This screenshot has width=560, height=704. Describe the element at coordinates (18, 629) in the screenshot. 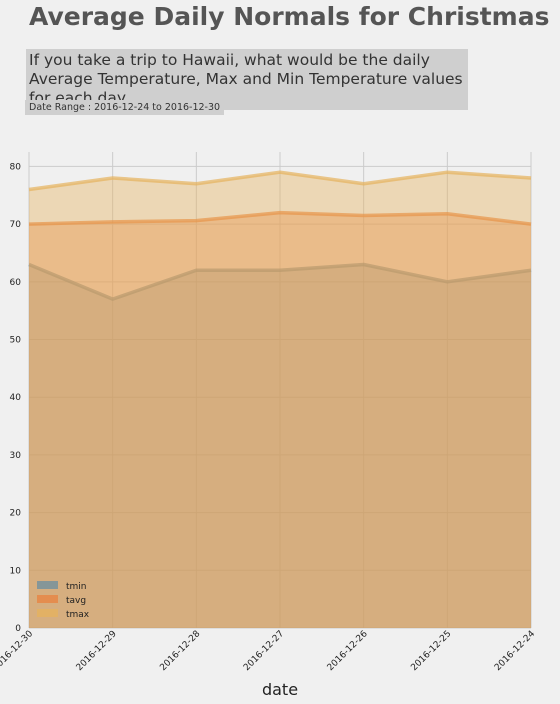

I see `y-tick-label: 0` at that location.